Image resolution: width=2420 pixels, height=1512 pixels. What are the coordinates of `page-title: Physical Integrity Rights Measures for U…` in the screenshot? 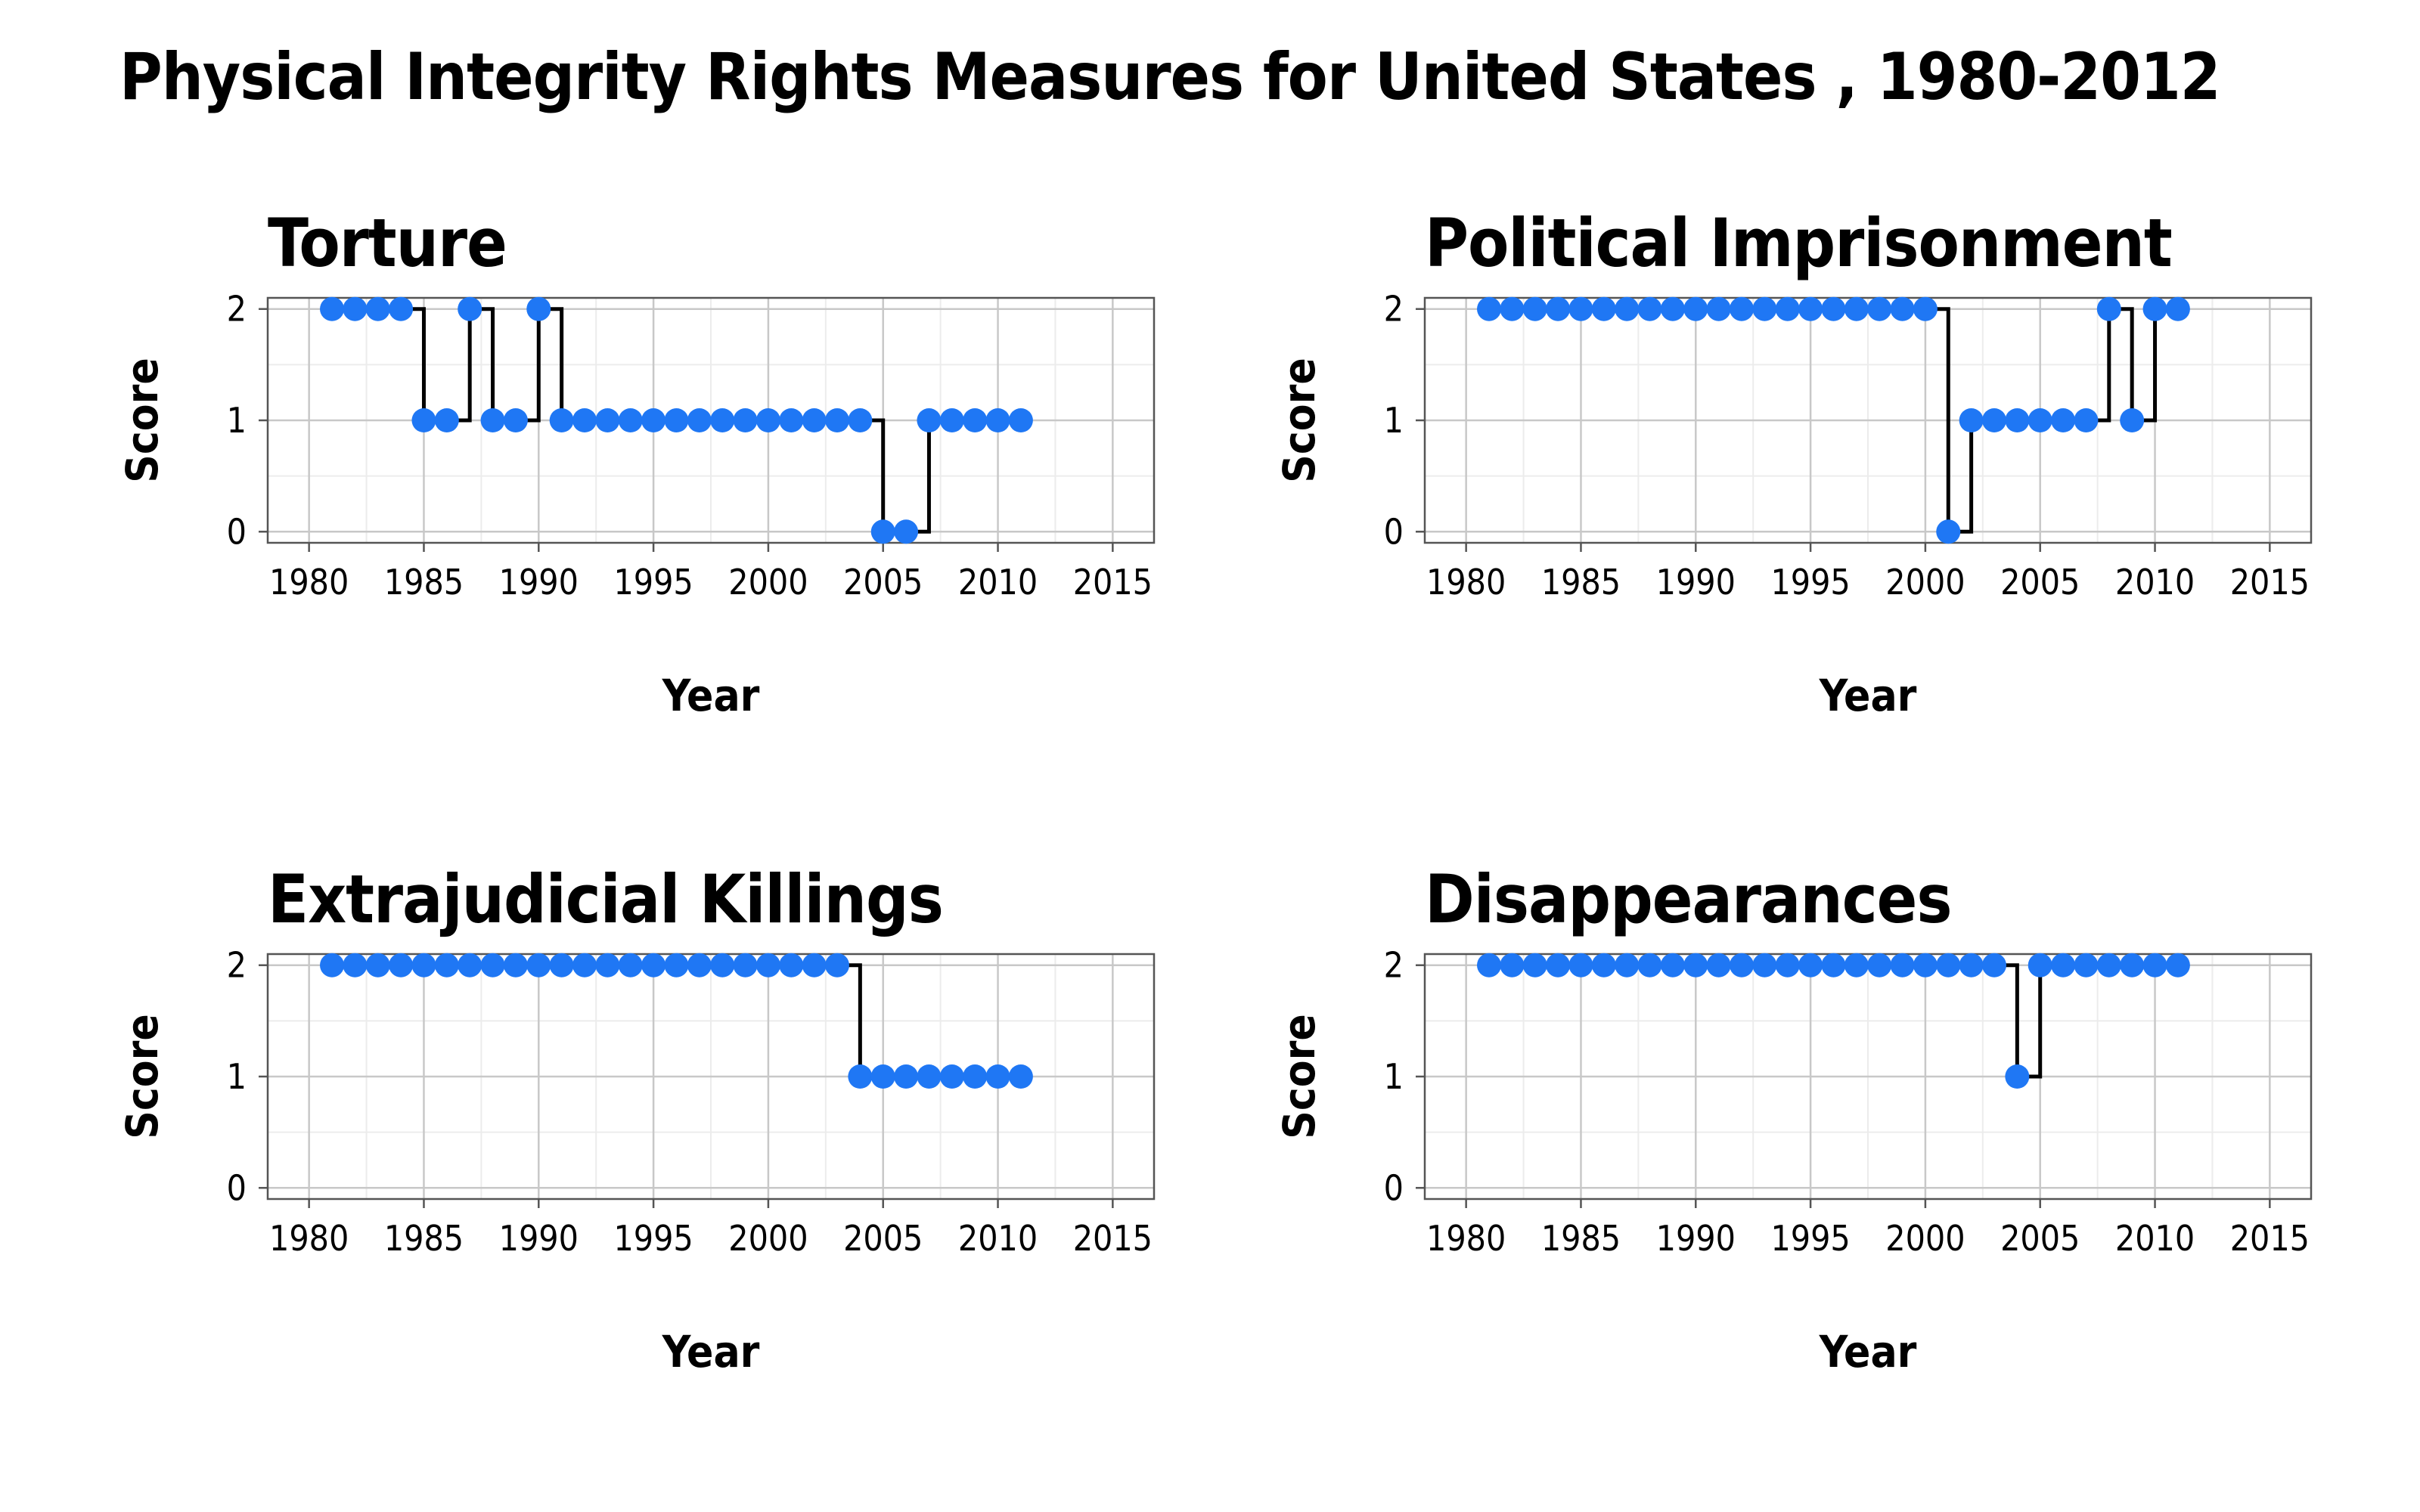 It's located at (1170, 77).